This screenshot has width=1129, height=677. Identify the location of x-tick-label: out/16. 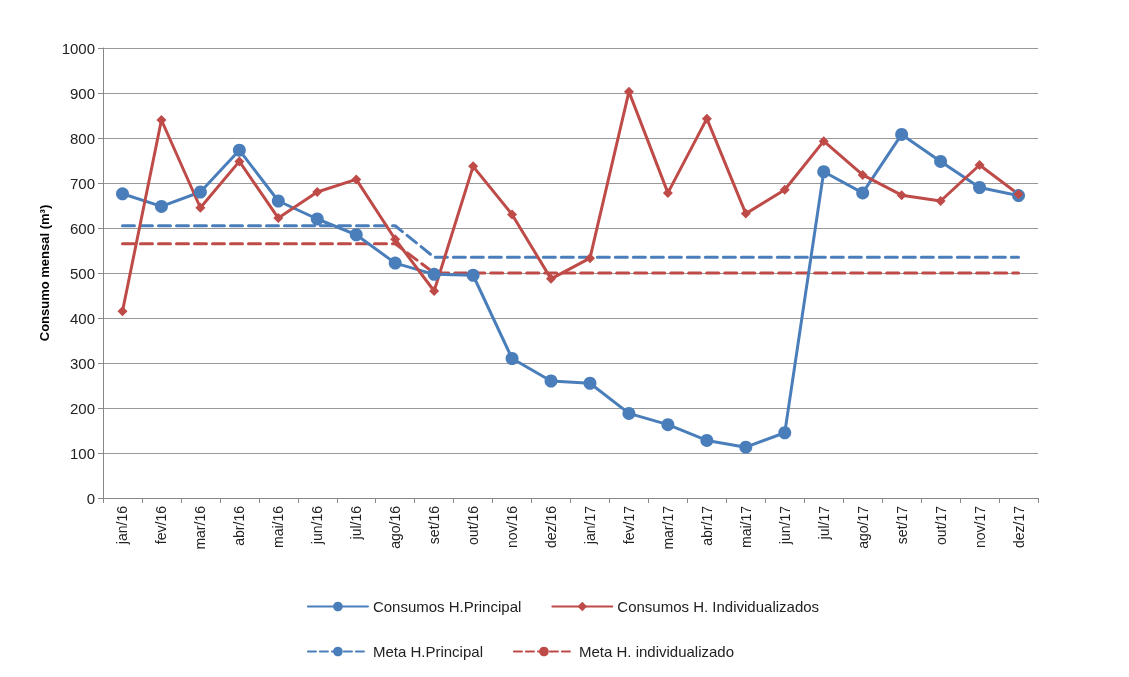
(473, 525).